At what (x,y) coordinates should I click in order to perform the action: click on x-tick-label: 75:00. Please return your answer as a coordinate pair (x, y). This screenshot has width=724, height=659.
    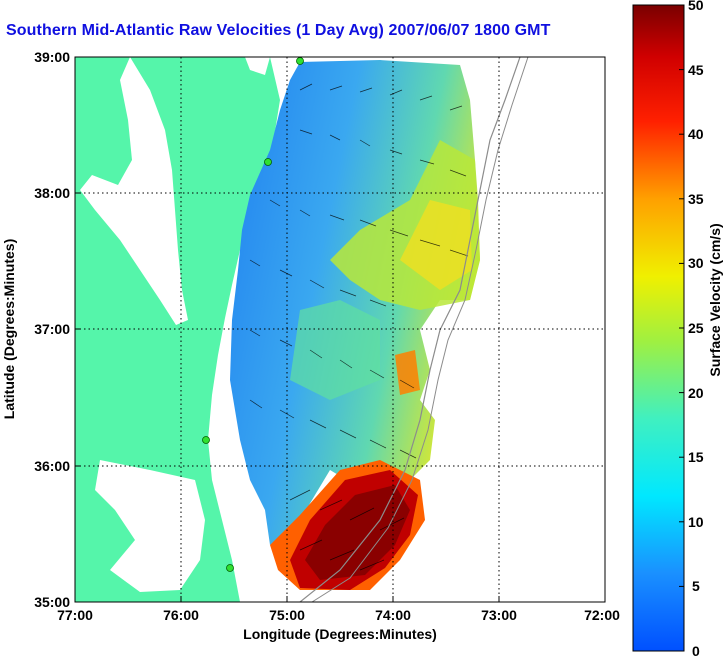
    Looking at the image, I should click on (287, 615).